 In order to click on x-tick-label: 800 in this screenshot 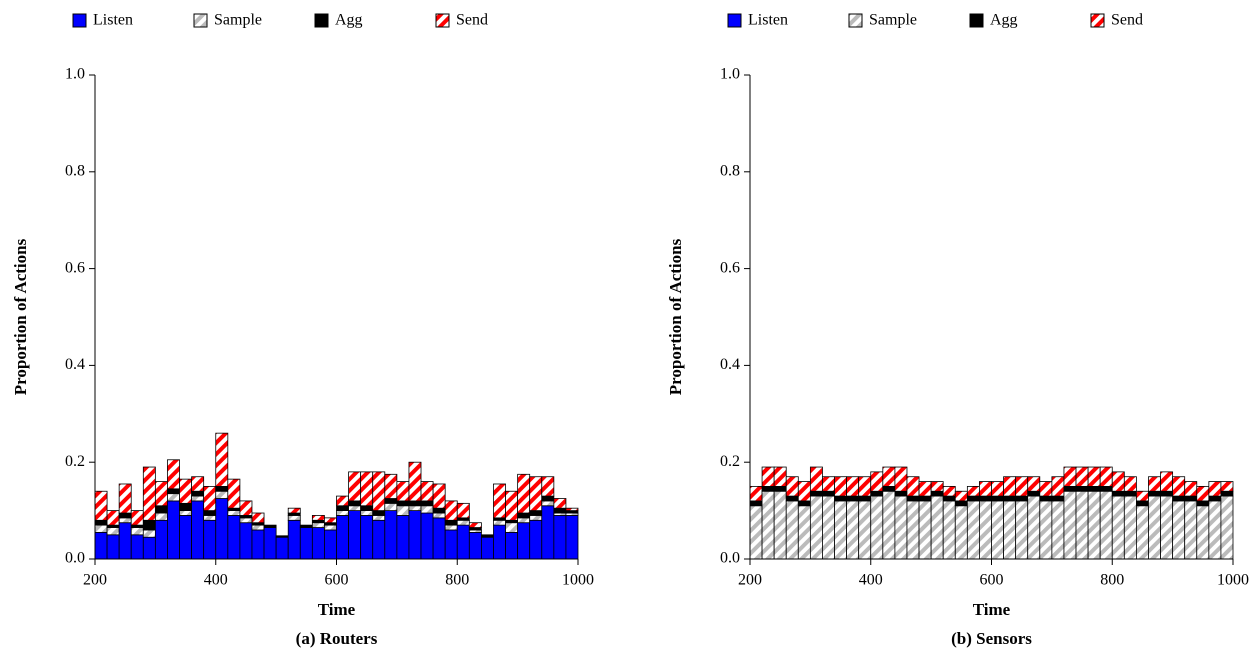, I will do `click(457, 580)`.